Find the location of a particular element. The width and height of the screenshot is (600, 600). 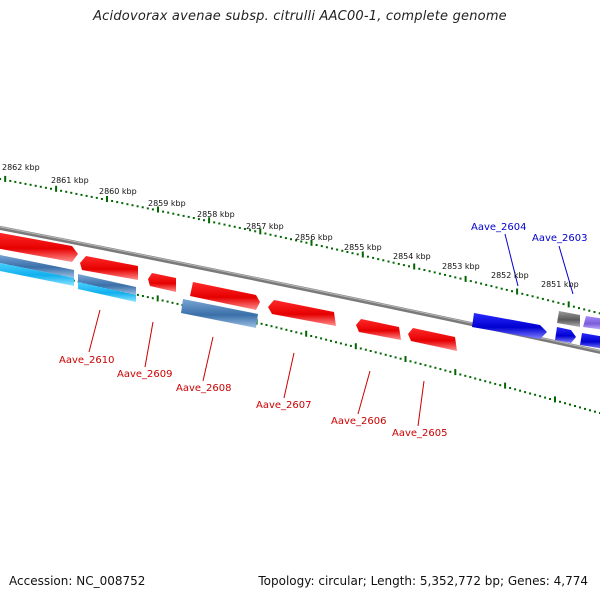

scale-label: 2861 kbp is located at coordinates (70, 180).